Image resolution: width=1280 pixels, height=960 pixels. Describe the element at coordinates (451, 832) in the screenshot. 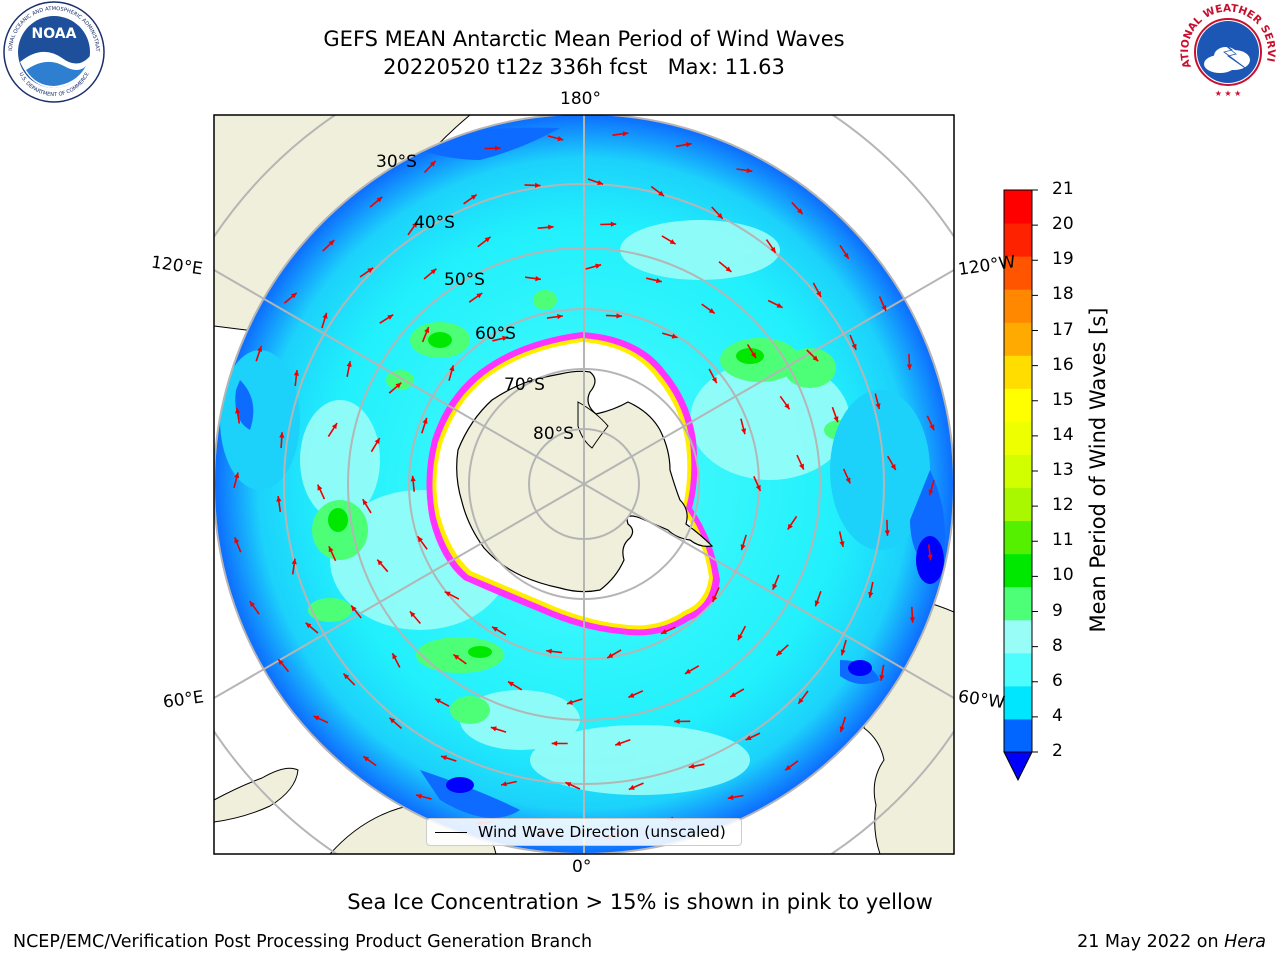

I see `legend-line-icon` at that location.